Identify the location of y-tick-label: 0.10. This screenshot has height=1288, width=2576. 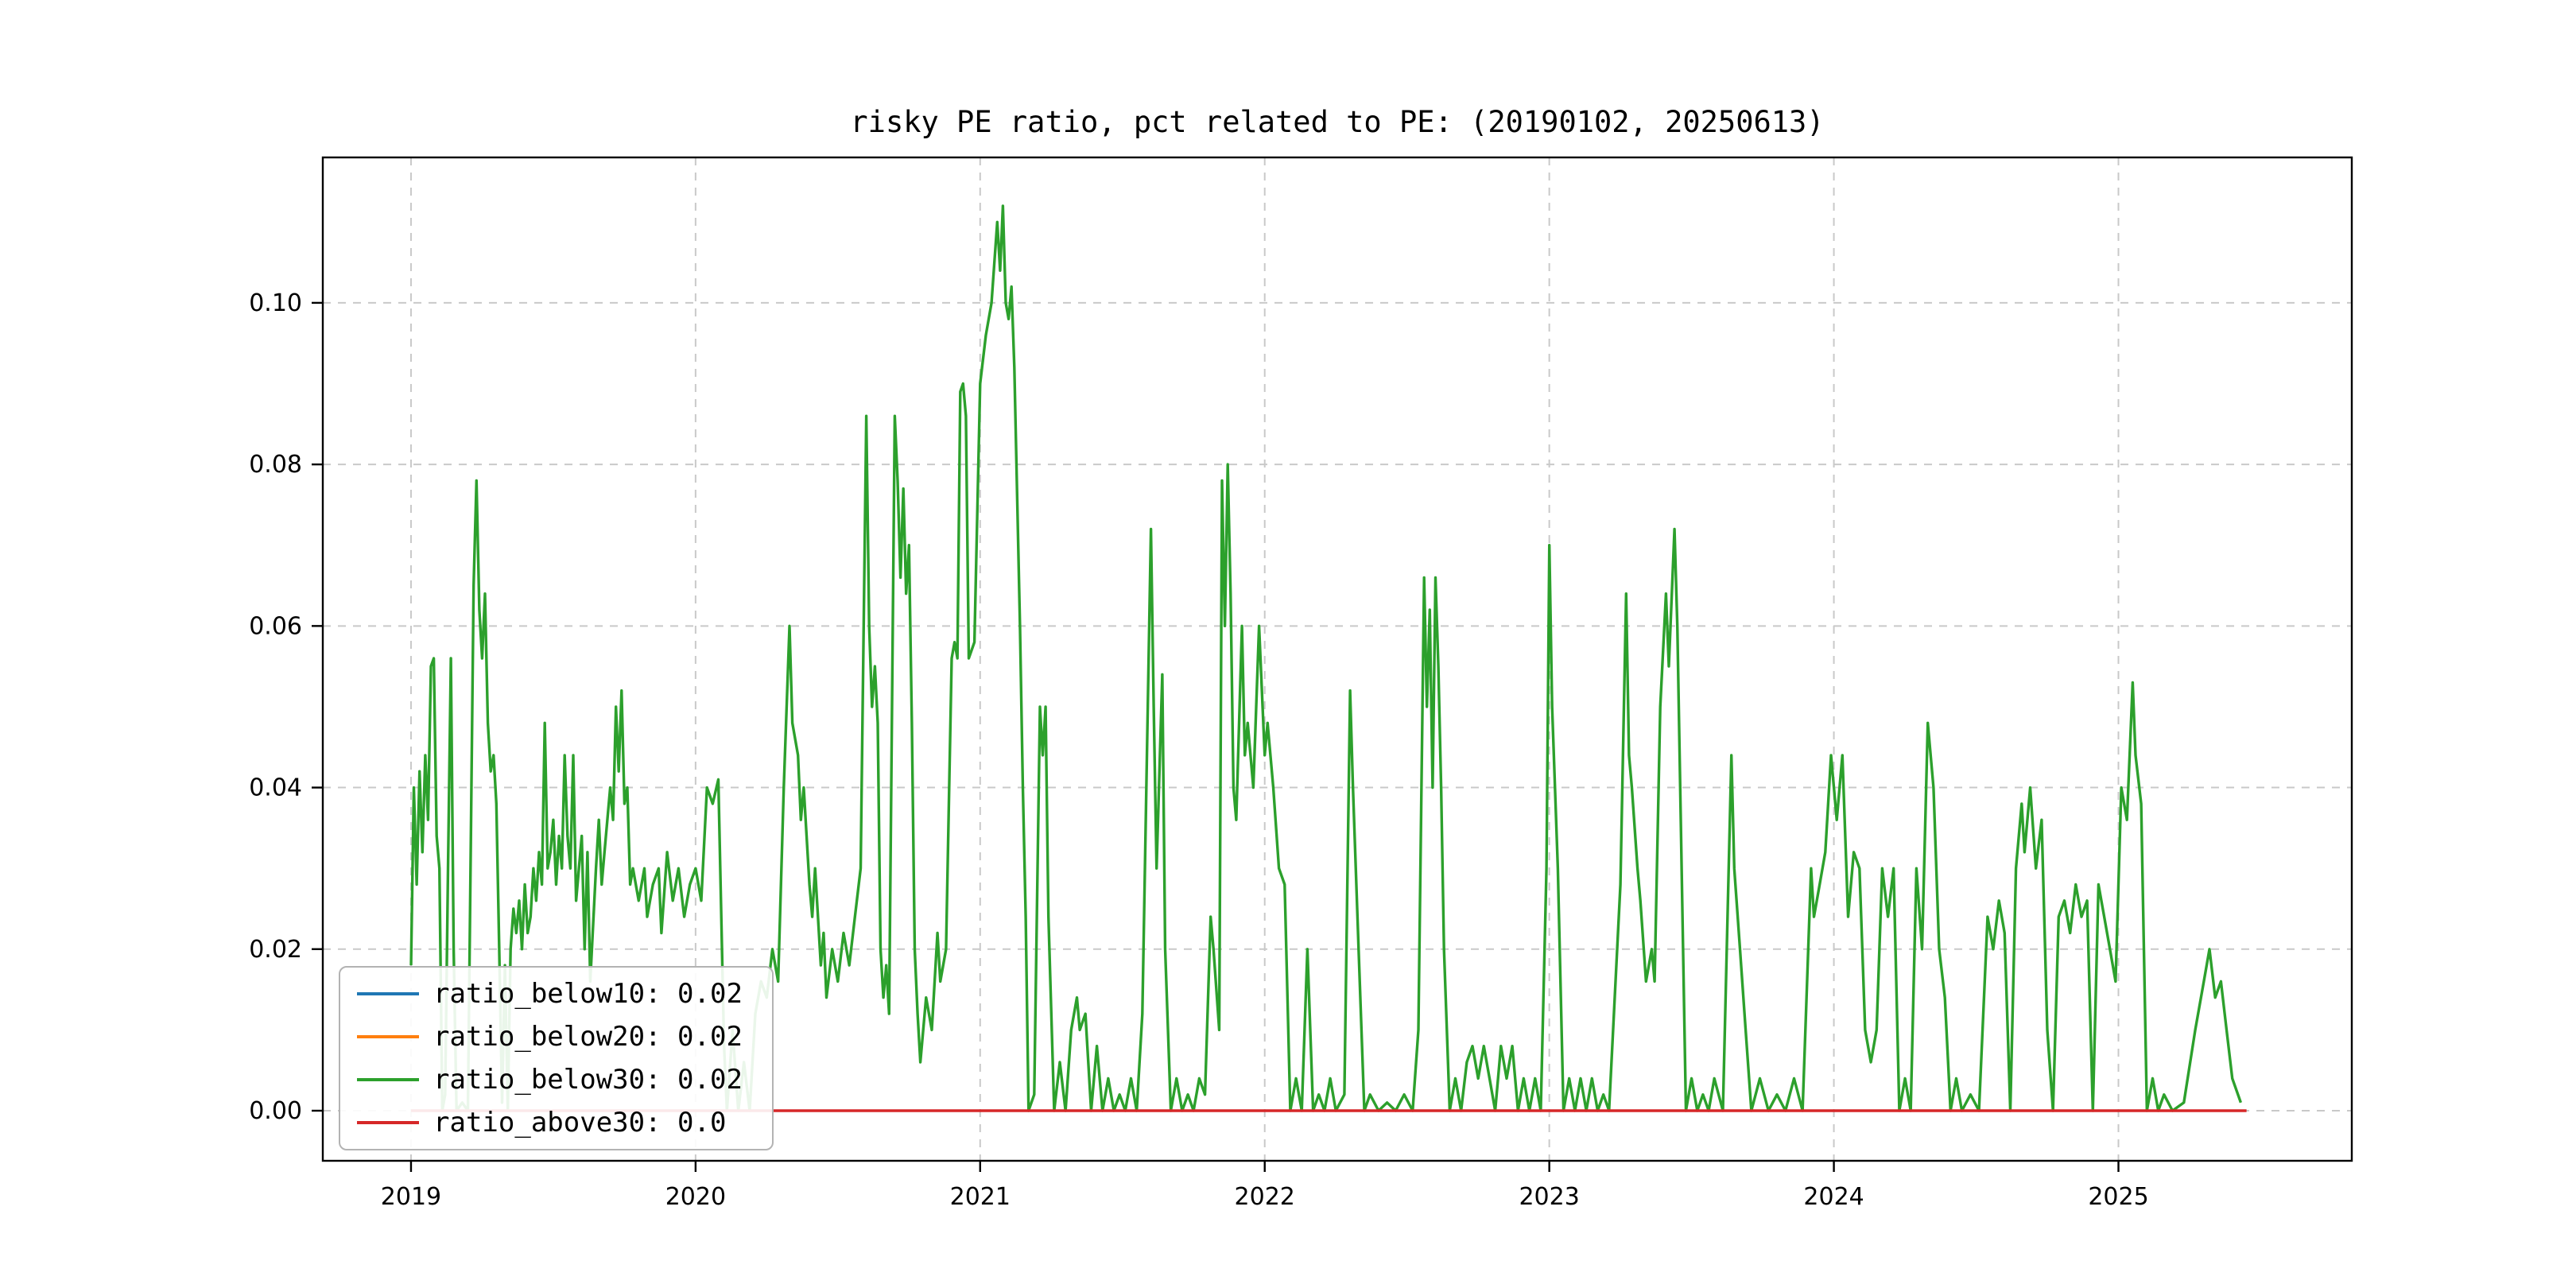
(275, 303).